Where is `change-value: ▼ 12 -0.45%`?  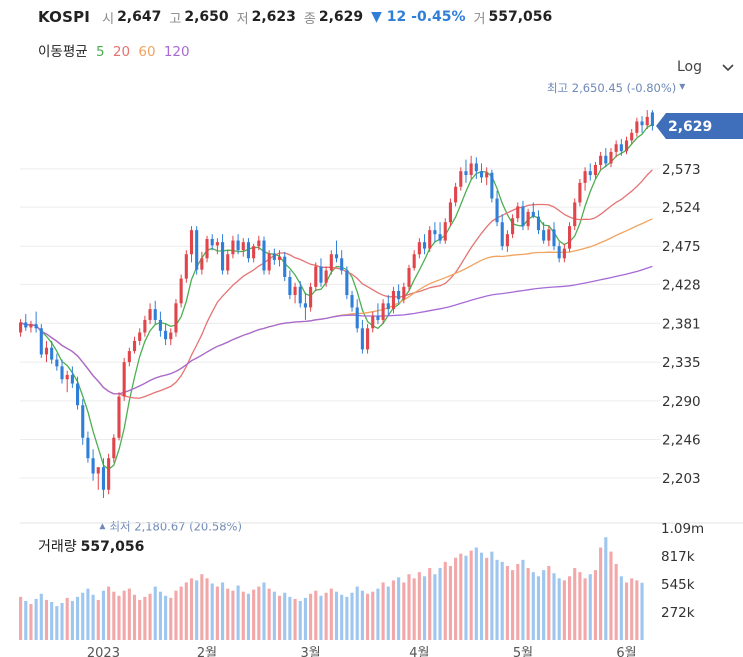 change-value: ▼ 12 -0.45% is located at coordinates (418, 17).